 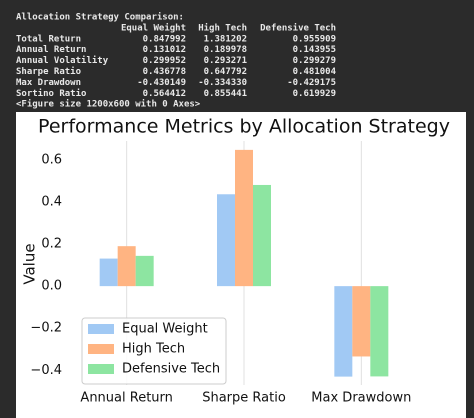 What do you see at coordinates (51, 93) in the screenshot?
I see `row-label: Sortino Ratio` at bounding box center [51, 93].